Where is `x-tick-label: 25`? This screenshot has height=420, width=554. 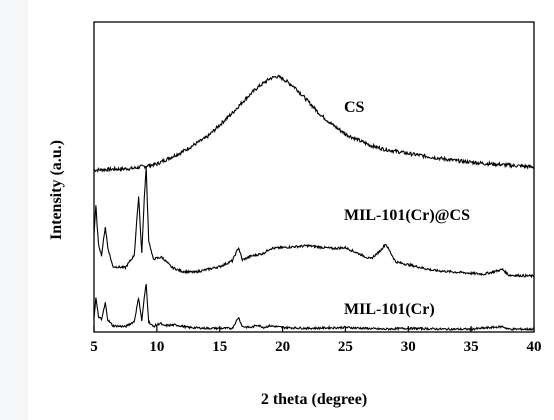
x-tick-label: 25 is located at coordinates (345, 347).